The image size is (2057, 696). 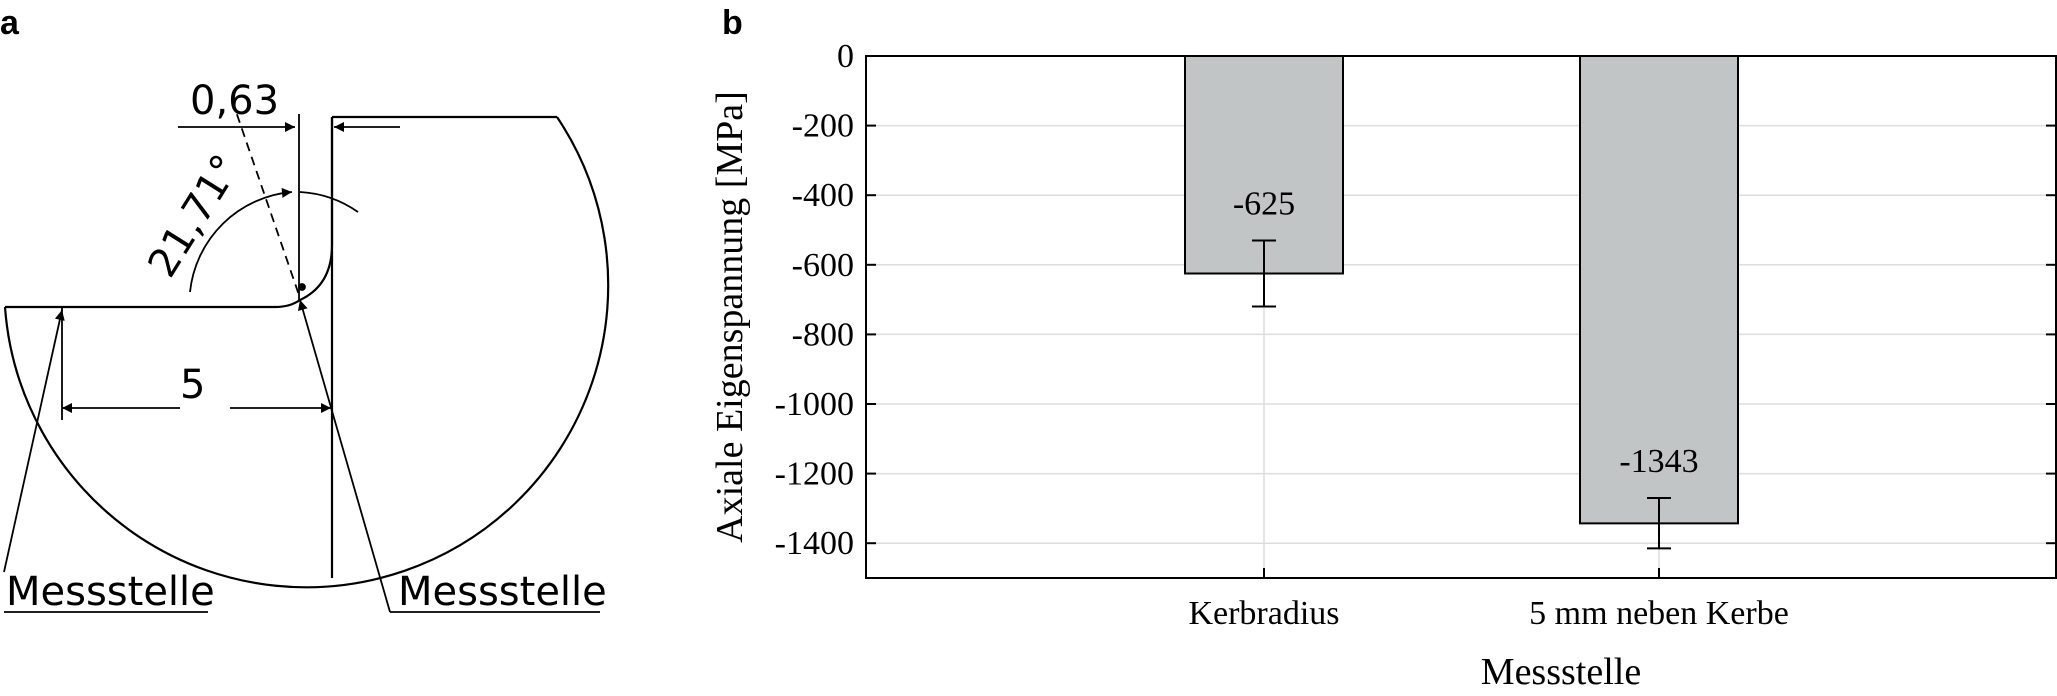 I want to click on y-axis-title: Axiale Eigenspannung [MPa], so click(x=730, y=317).